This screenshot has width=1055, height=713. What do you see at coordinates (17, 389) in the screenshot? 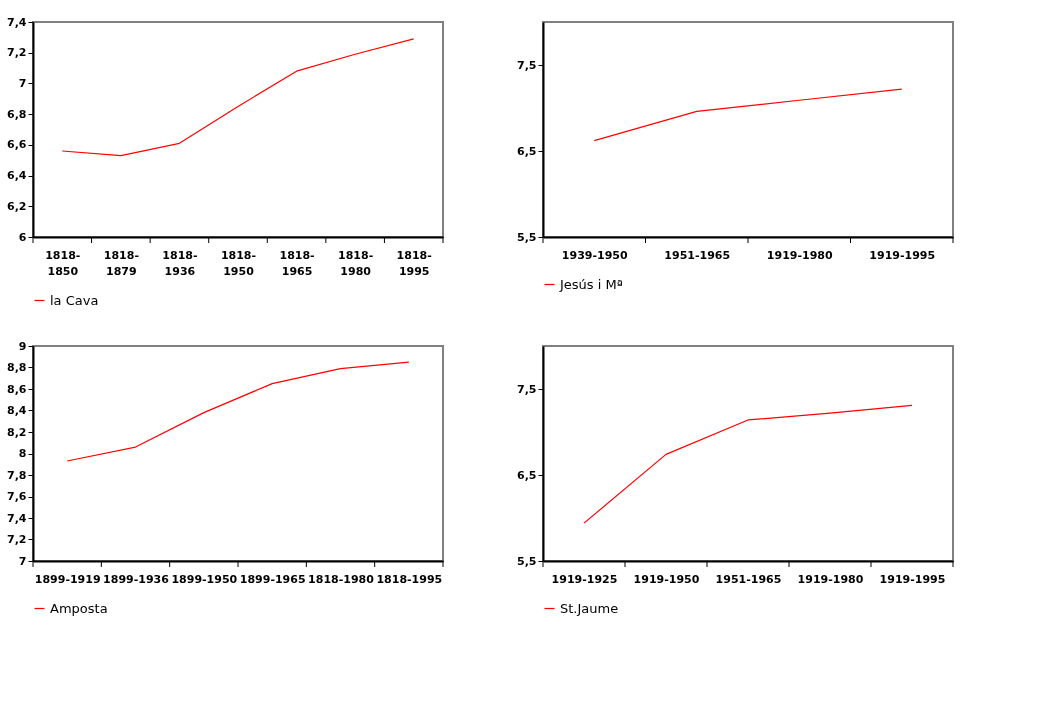
I see `y-tick-label: 8,6` at bounding box center [17, 389].